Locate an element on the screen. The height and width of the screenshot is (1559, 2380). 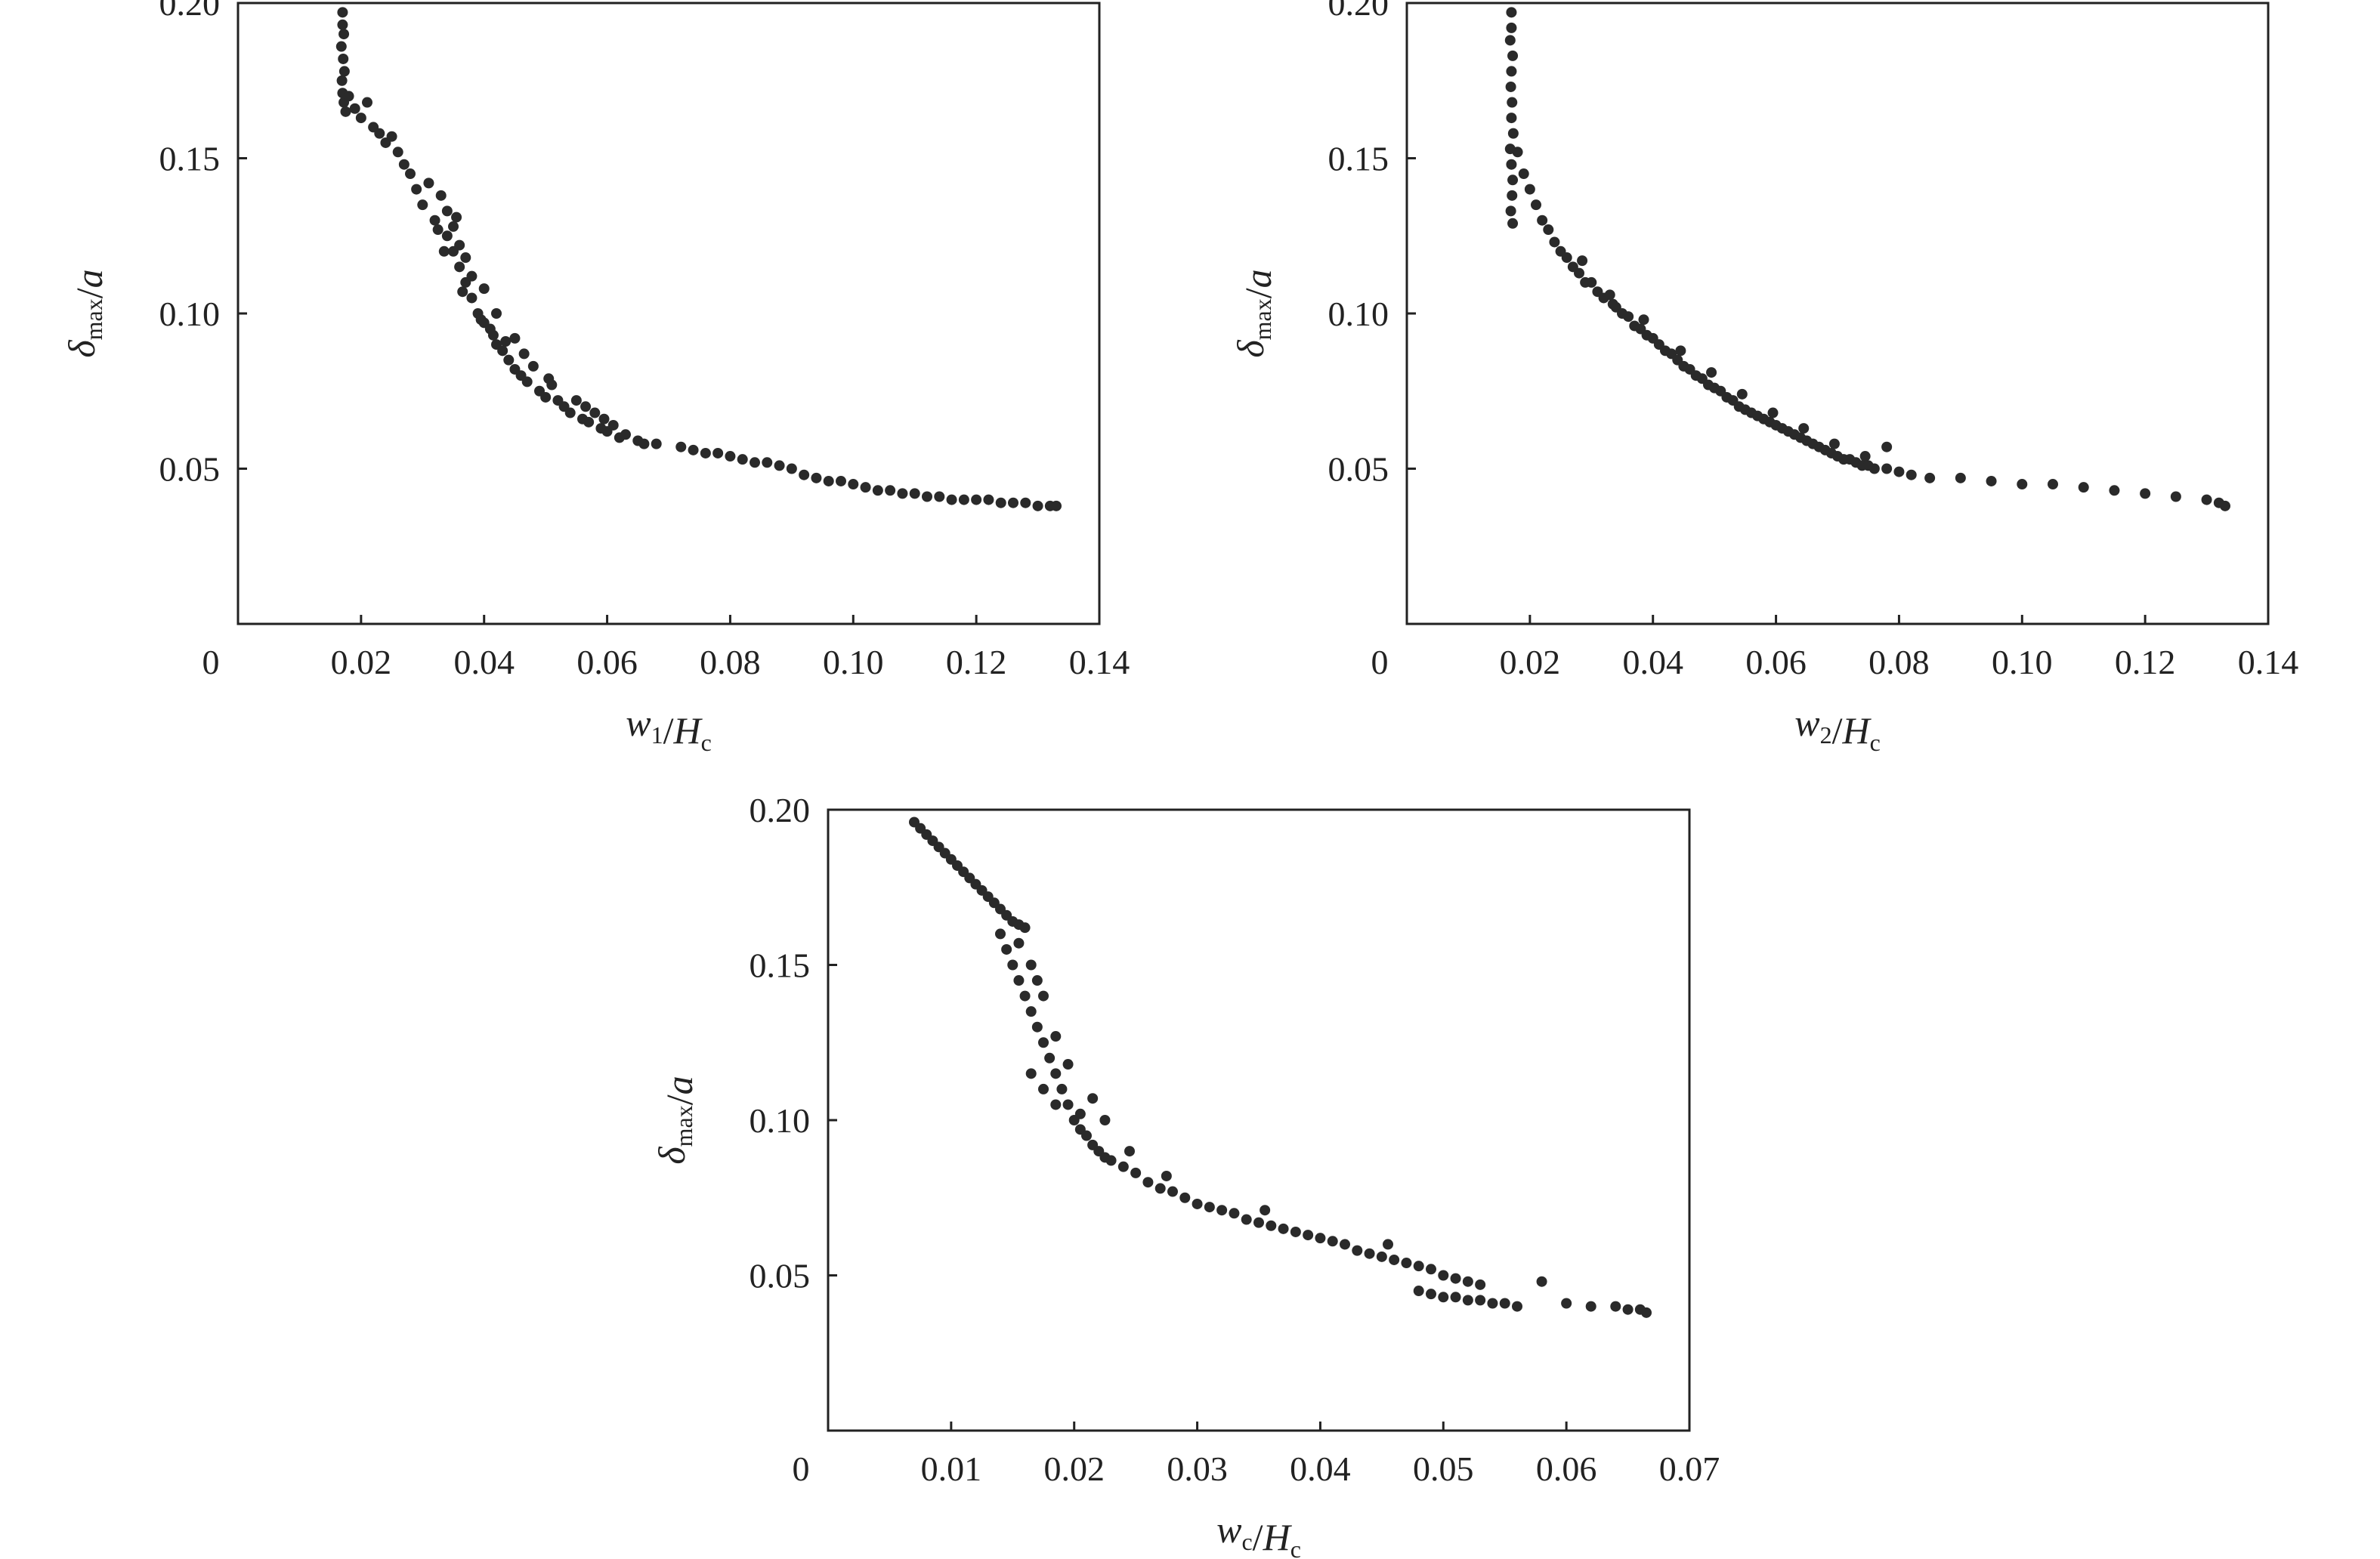
x-tick-label: 0.10 is located at coordinates (2022, 662).